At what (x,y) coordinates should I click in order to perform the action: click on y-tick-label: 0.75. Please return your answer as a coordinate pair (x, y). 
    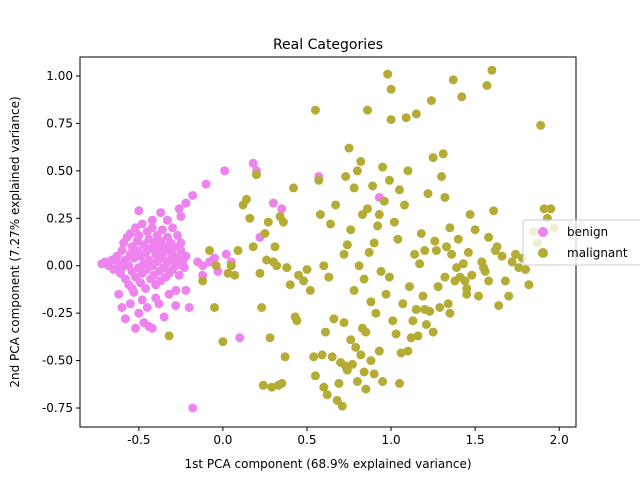
    Looking at the image, I should click on (59, 123).